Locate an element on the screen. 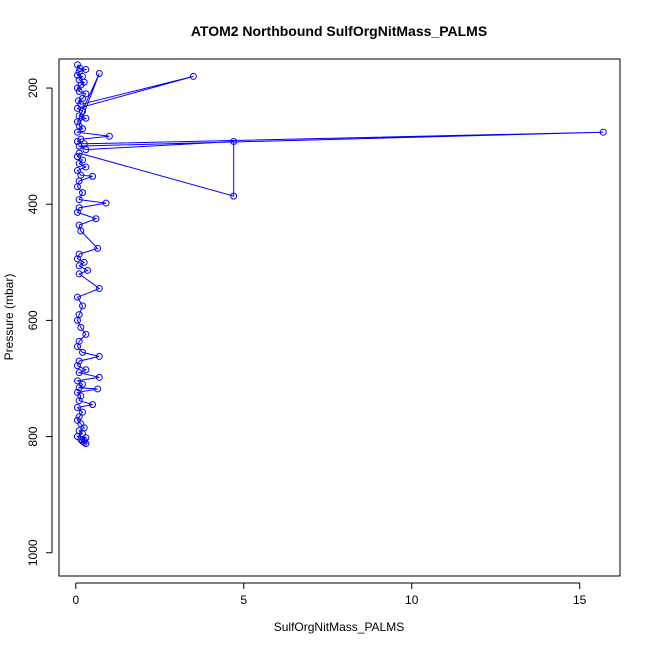 Image resolution: width=650 pixels, height=655 pixels. y-axis-label: Pressure (mbar) is located at coordinates (9, 317).